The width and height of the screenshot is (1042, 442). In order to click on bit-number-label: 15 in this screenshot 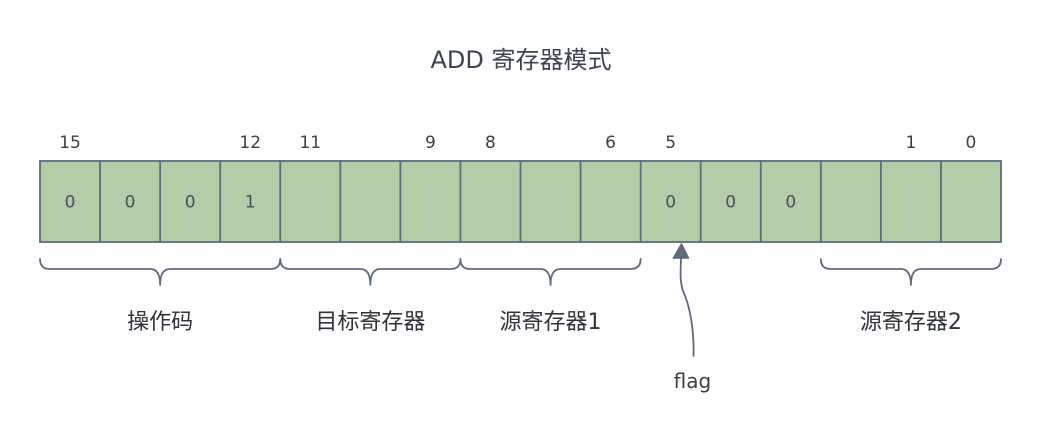, I will do `click(70, 143)`.